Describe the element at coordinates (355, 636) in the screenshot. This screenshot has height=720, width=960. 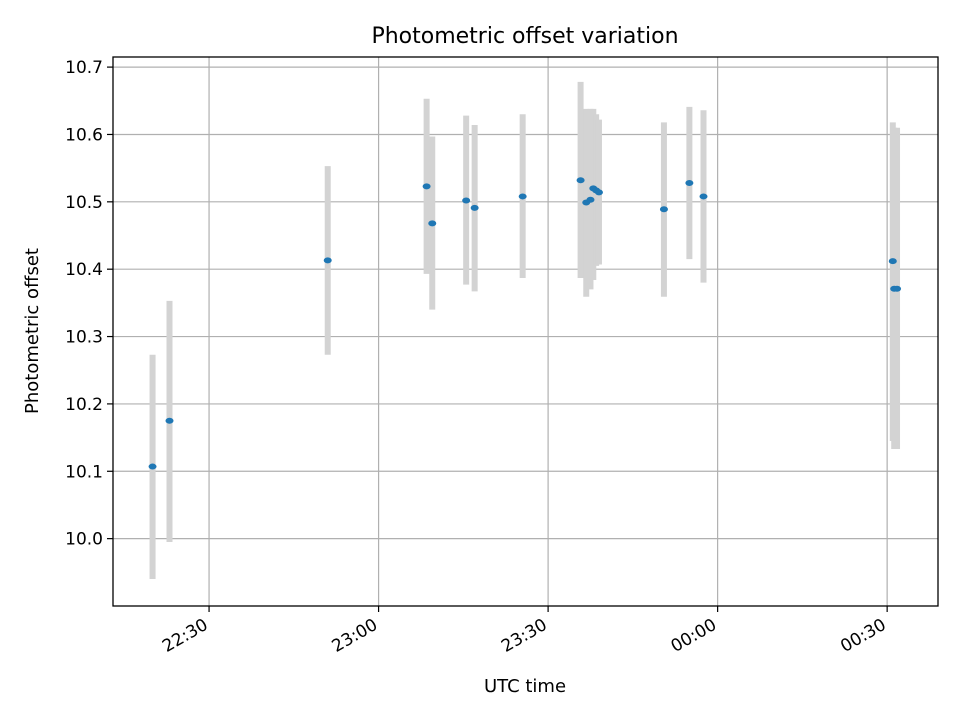
I see `x-tick-label: 23:00` at that location.